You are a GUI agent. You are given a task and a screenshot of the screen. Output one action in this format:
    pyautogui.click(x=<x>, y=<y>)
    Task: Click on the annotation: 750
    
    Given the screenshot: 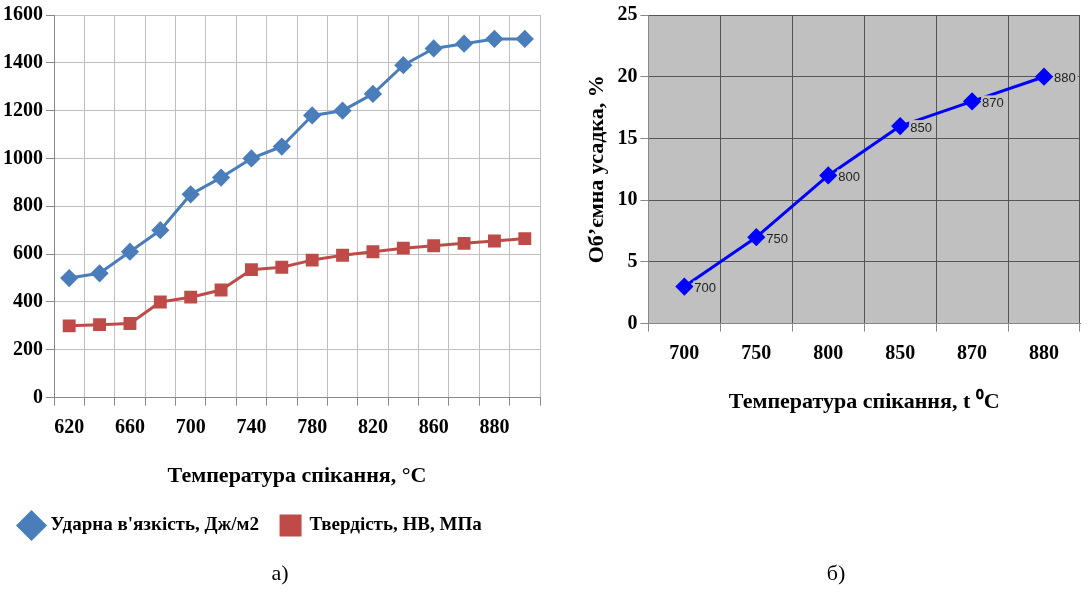 What is the action you would take?
    pyautogui.click(x=777, y=238)
    